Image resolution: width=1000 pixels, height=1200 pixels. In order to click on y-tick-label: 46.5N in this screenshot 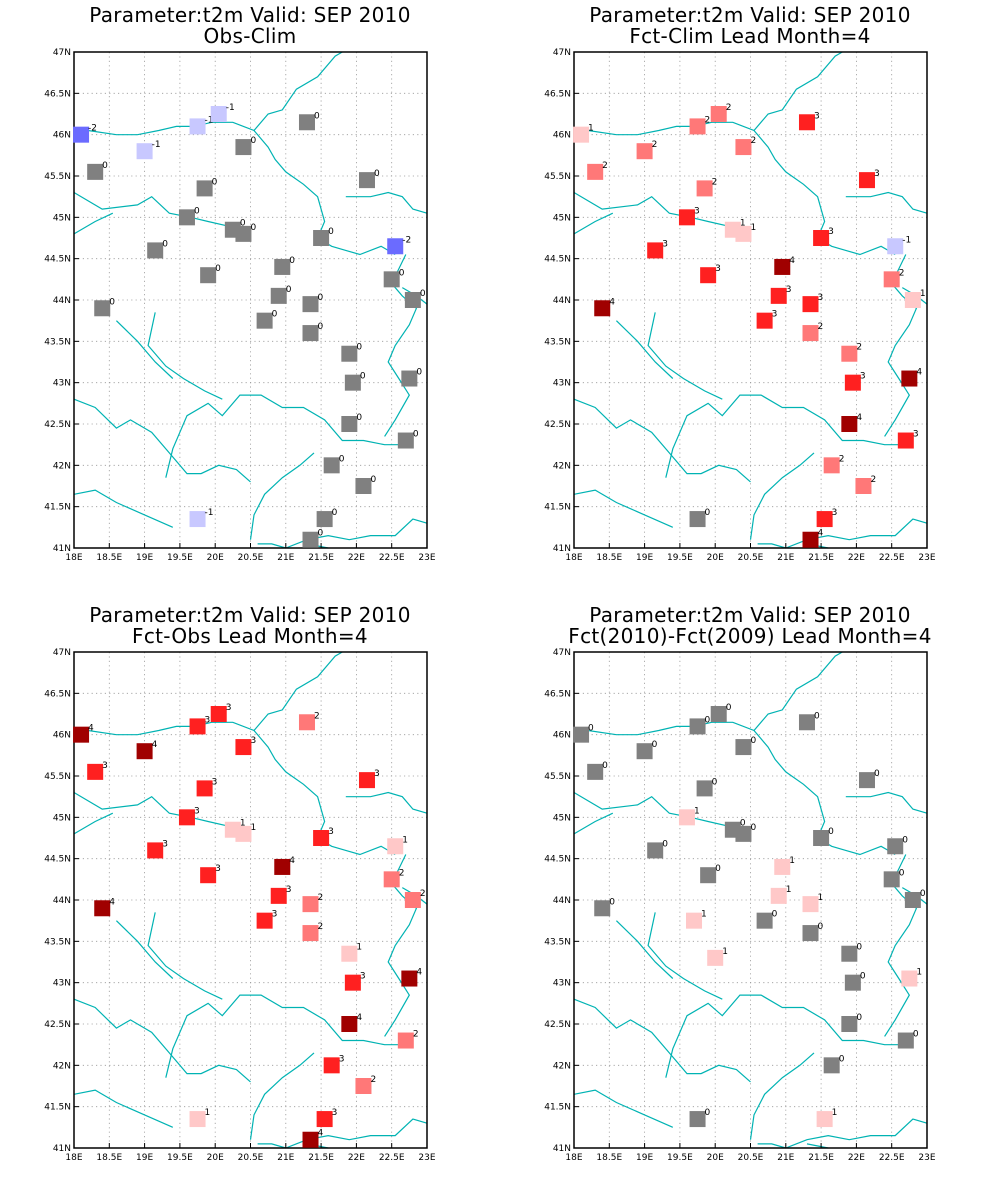, I will do `click(57, 694)`.